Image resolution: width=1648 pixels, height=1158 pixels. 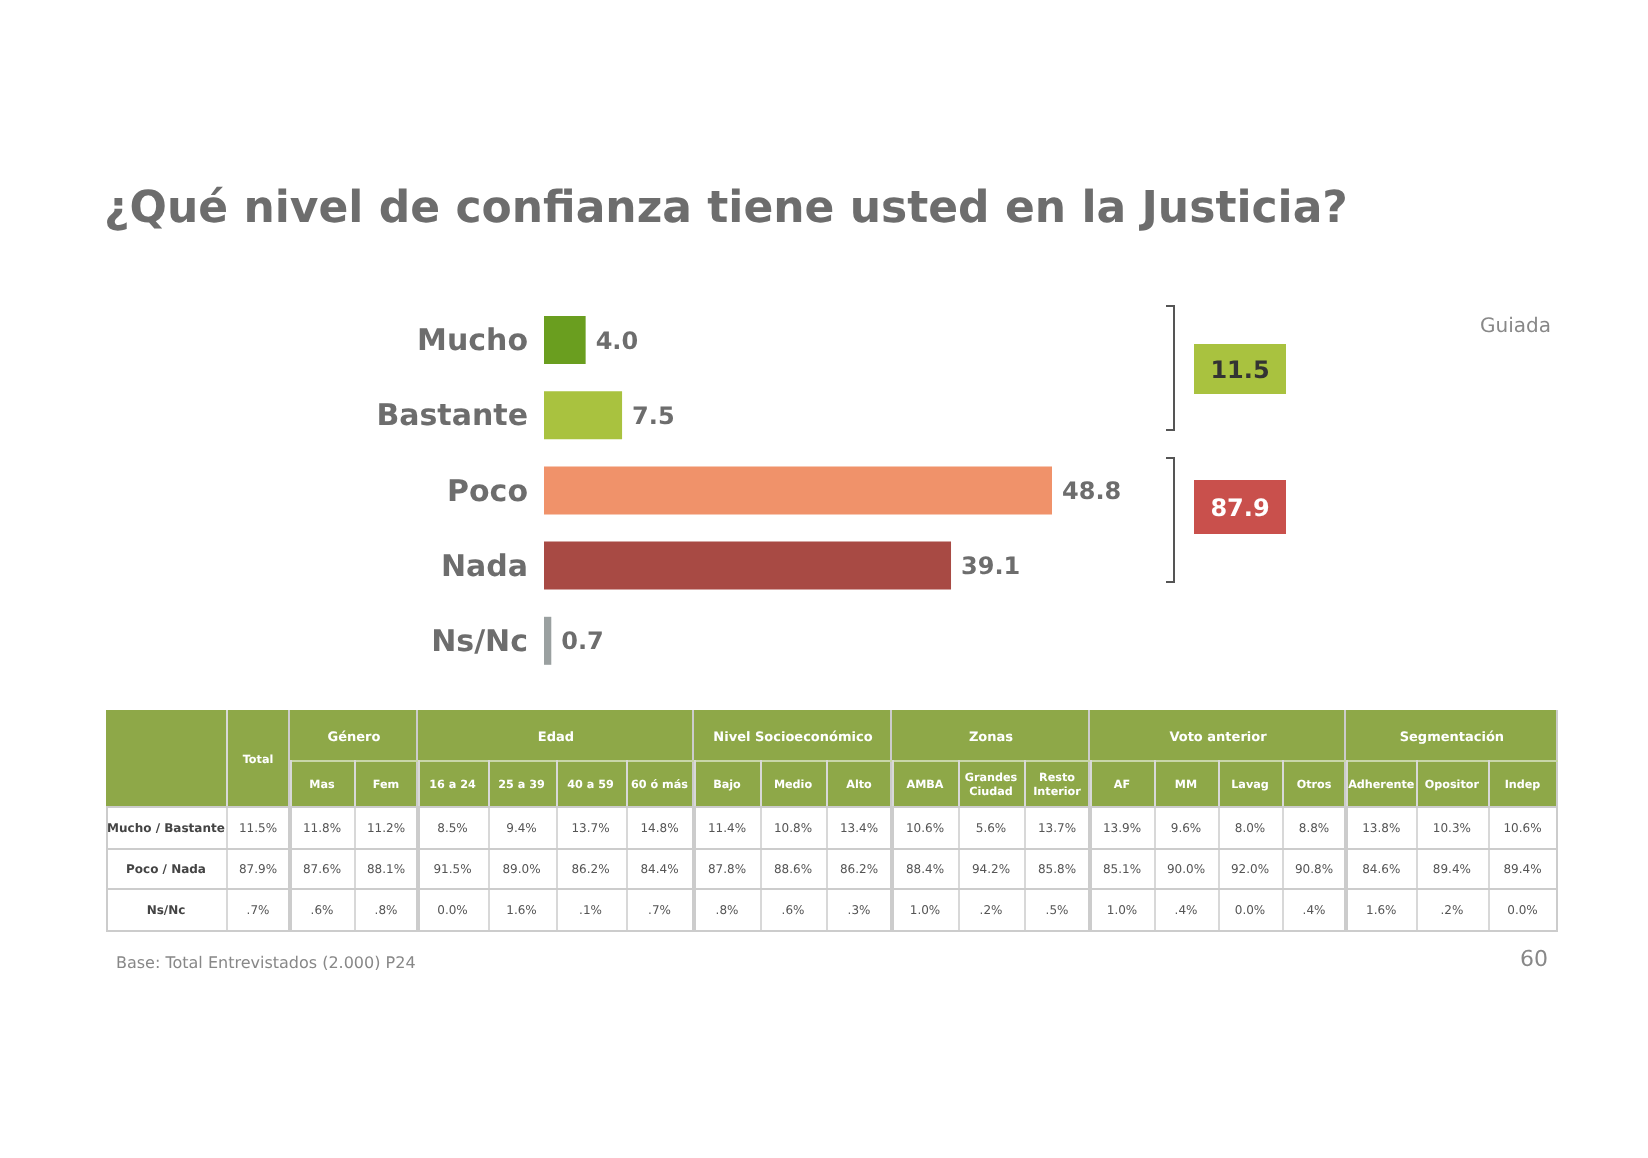 I want to click on chart-title: ¿Qué nivel de confianza tiene usted en la Justicia?, so click(x=726, y=209).